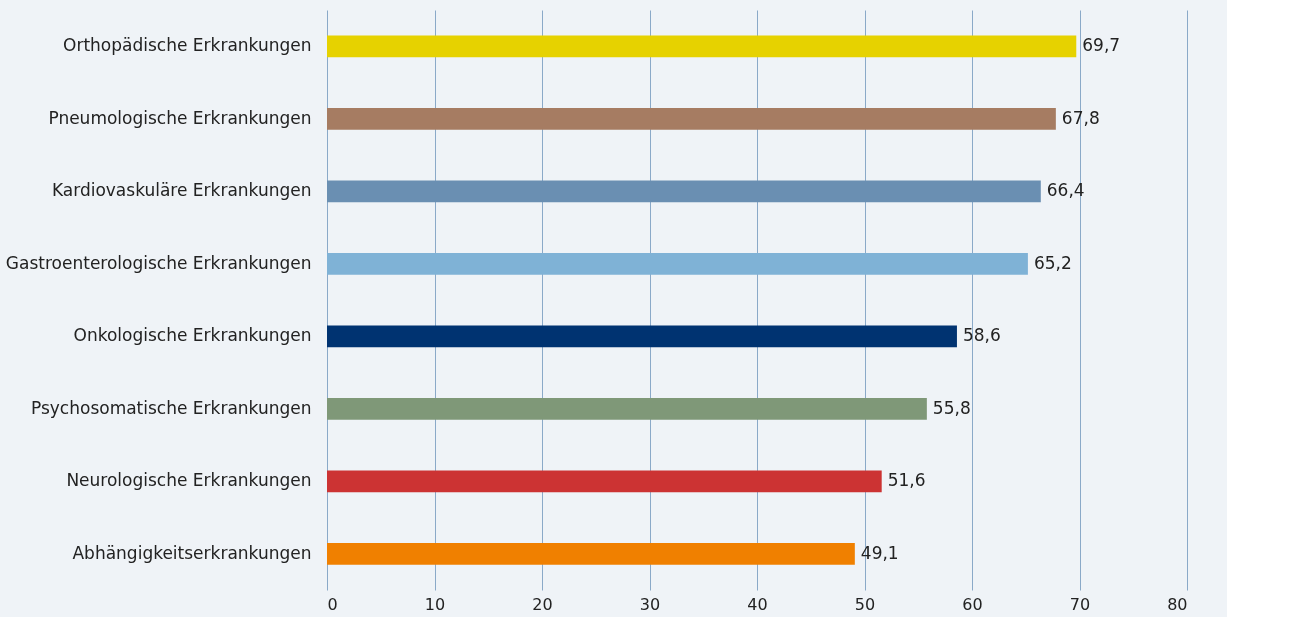 The width and height of the screenshot is (1312, 635). I want to click on x-tick-label: 60, so click(972, 604).